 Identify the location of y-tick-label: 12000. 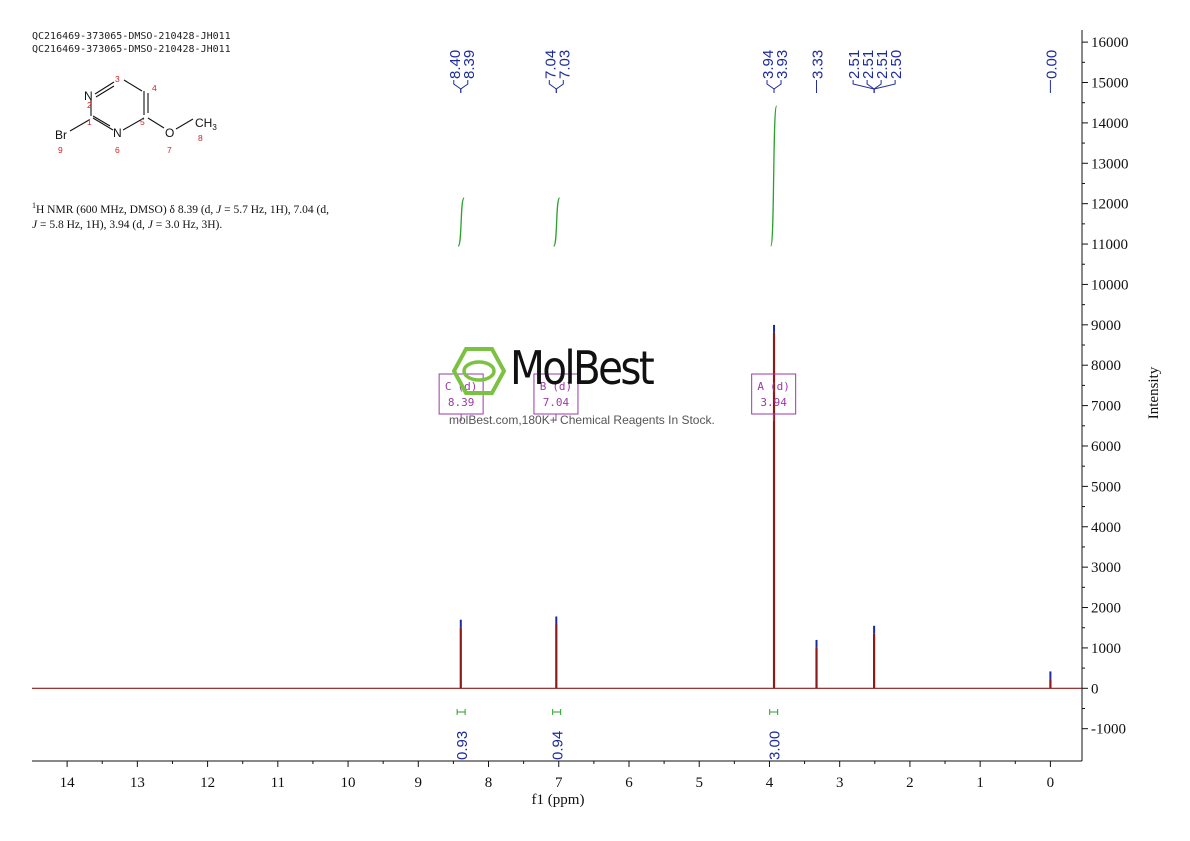
(1110, 205).